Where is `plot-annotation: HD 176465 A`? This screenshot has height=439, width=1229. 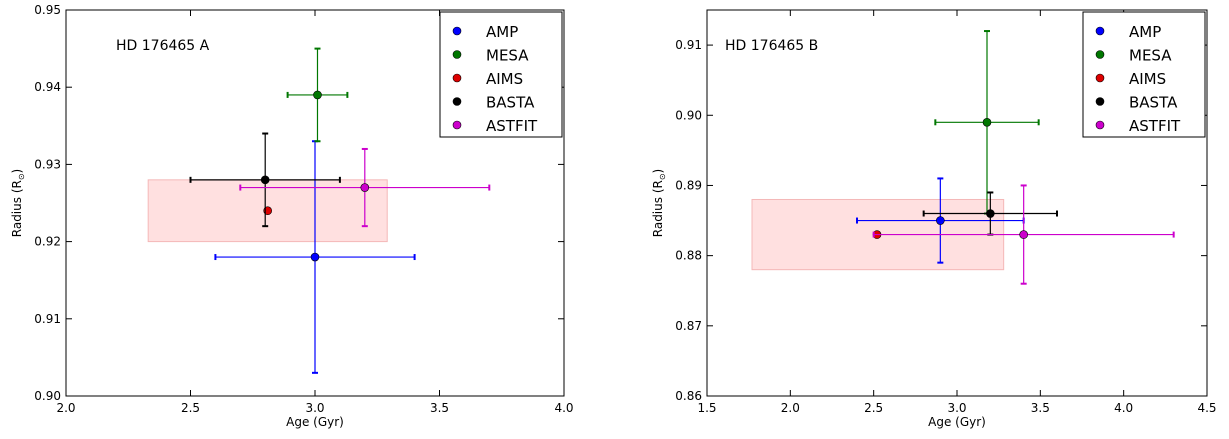
plot-annotation: HD 176465 A is located at coordinates (163, 46).